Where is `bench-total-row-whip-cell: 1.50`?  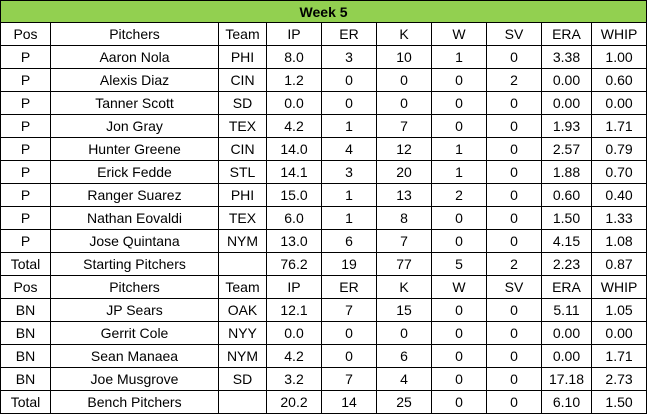 bench-total-row-whip-cell: 1.50 is located at coordinates (618, 402).